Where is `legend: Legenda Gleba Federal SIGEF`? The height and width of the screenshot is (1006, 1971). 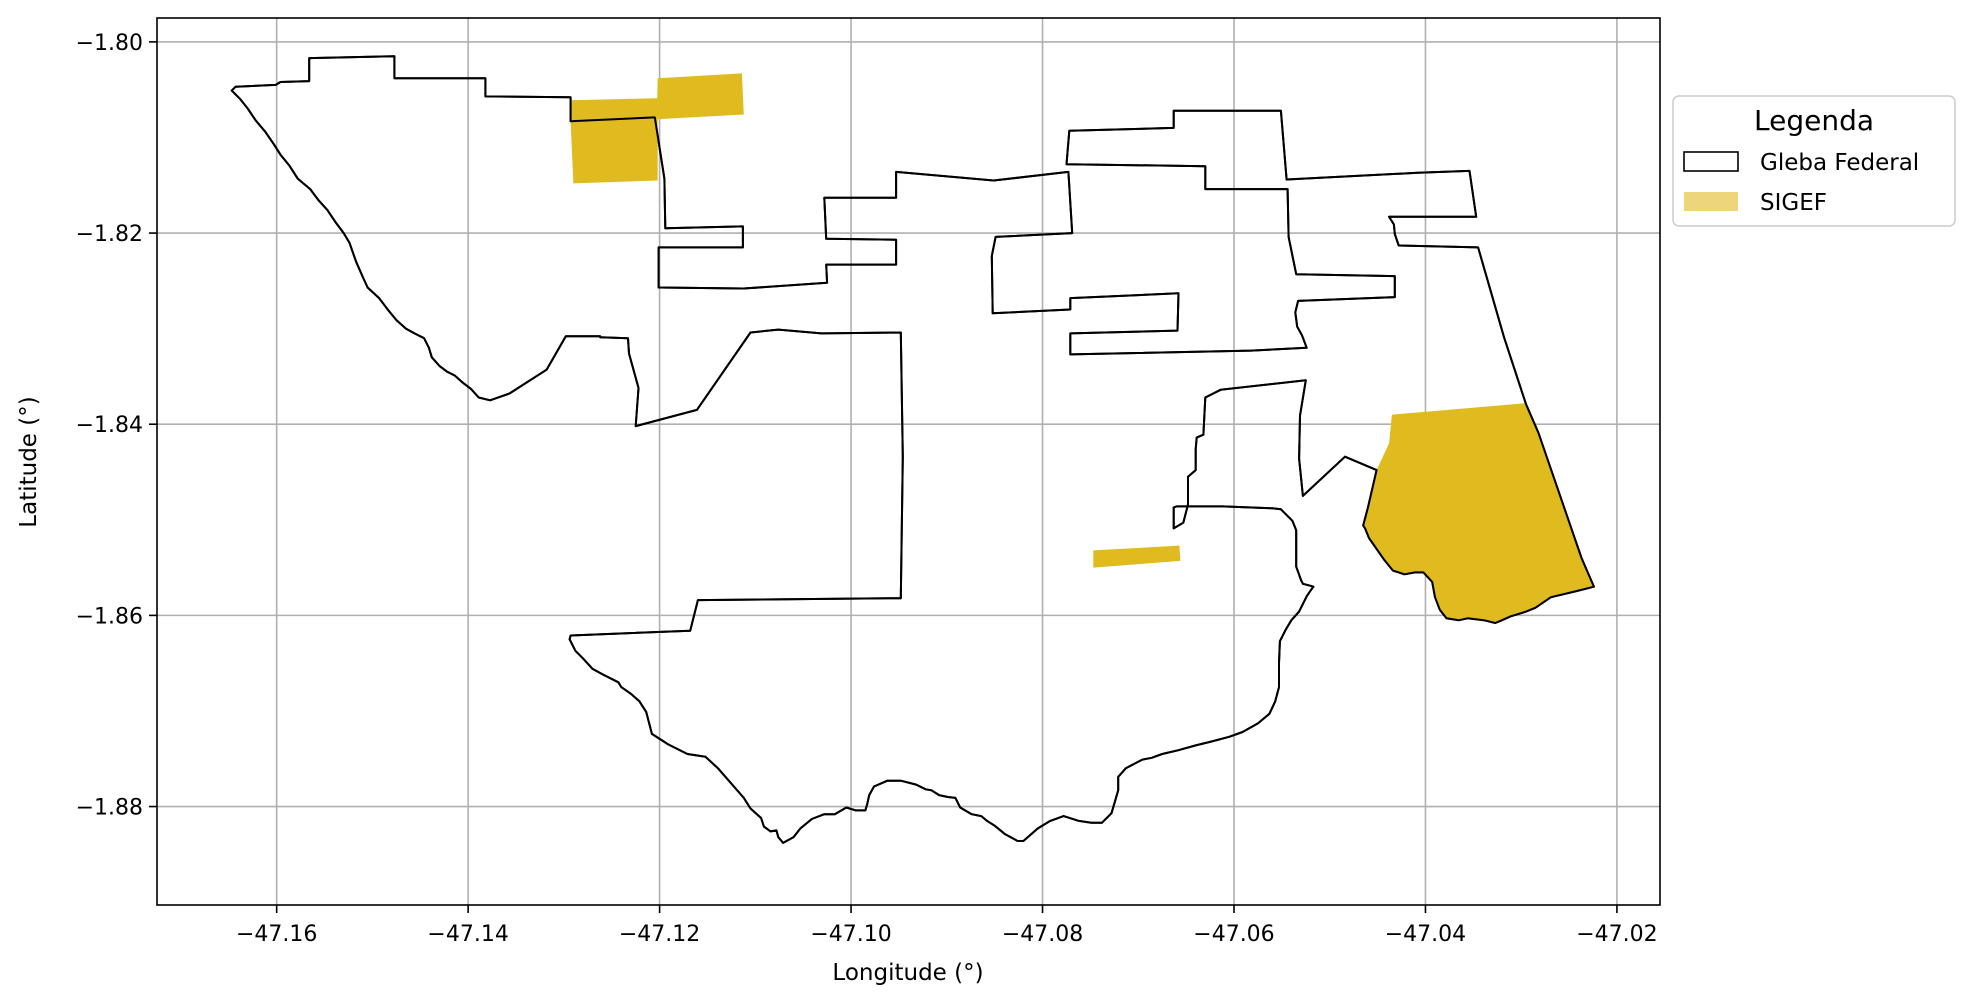 legend: Legenda Gleba Federal SIGEF is located at coordinates (1814, 161).